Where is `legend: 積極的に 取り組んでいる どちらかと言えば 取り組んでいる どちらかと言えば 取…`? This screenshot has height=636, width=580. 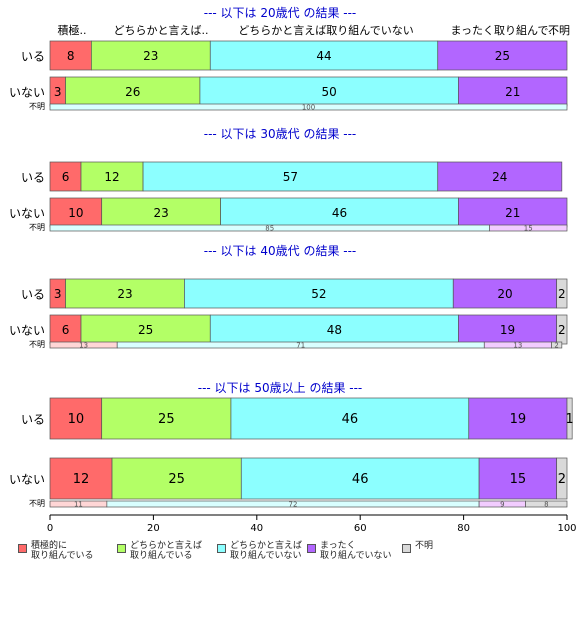
legend: 積極的に 取り組んでいる どちらかと言えば 取り組んでいる どちらかと言えば 取… is located at coordinates (298, 561).